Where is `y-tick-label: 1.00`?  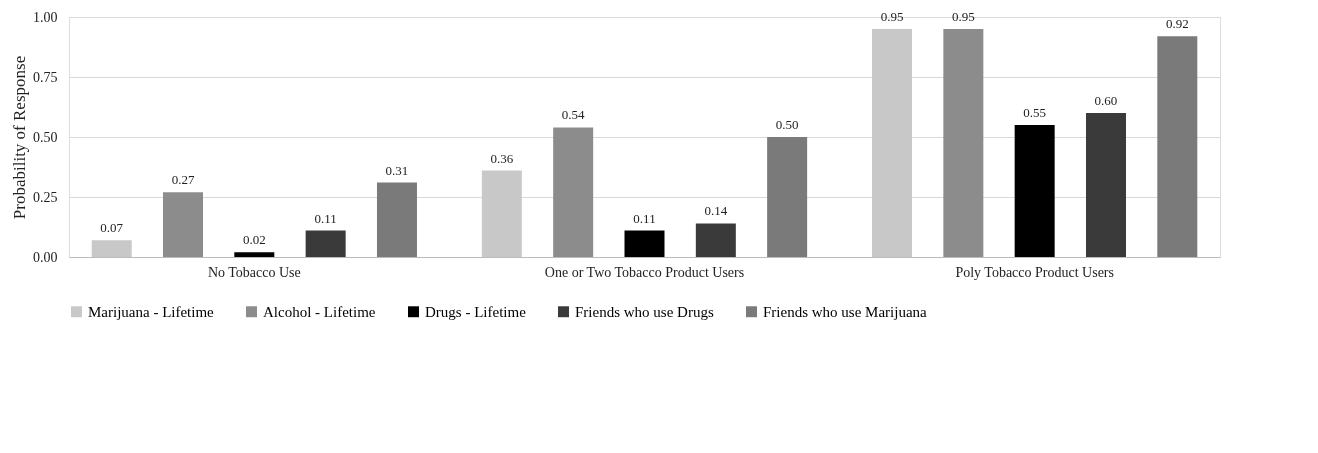
y-tick-label: 1.00 is located at coordinates (45, 17).